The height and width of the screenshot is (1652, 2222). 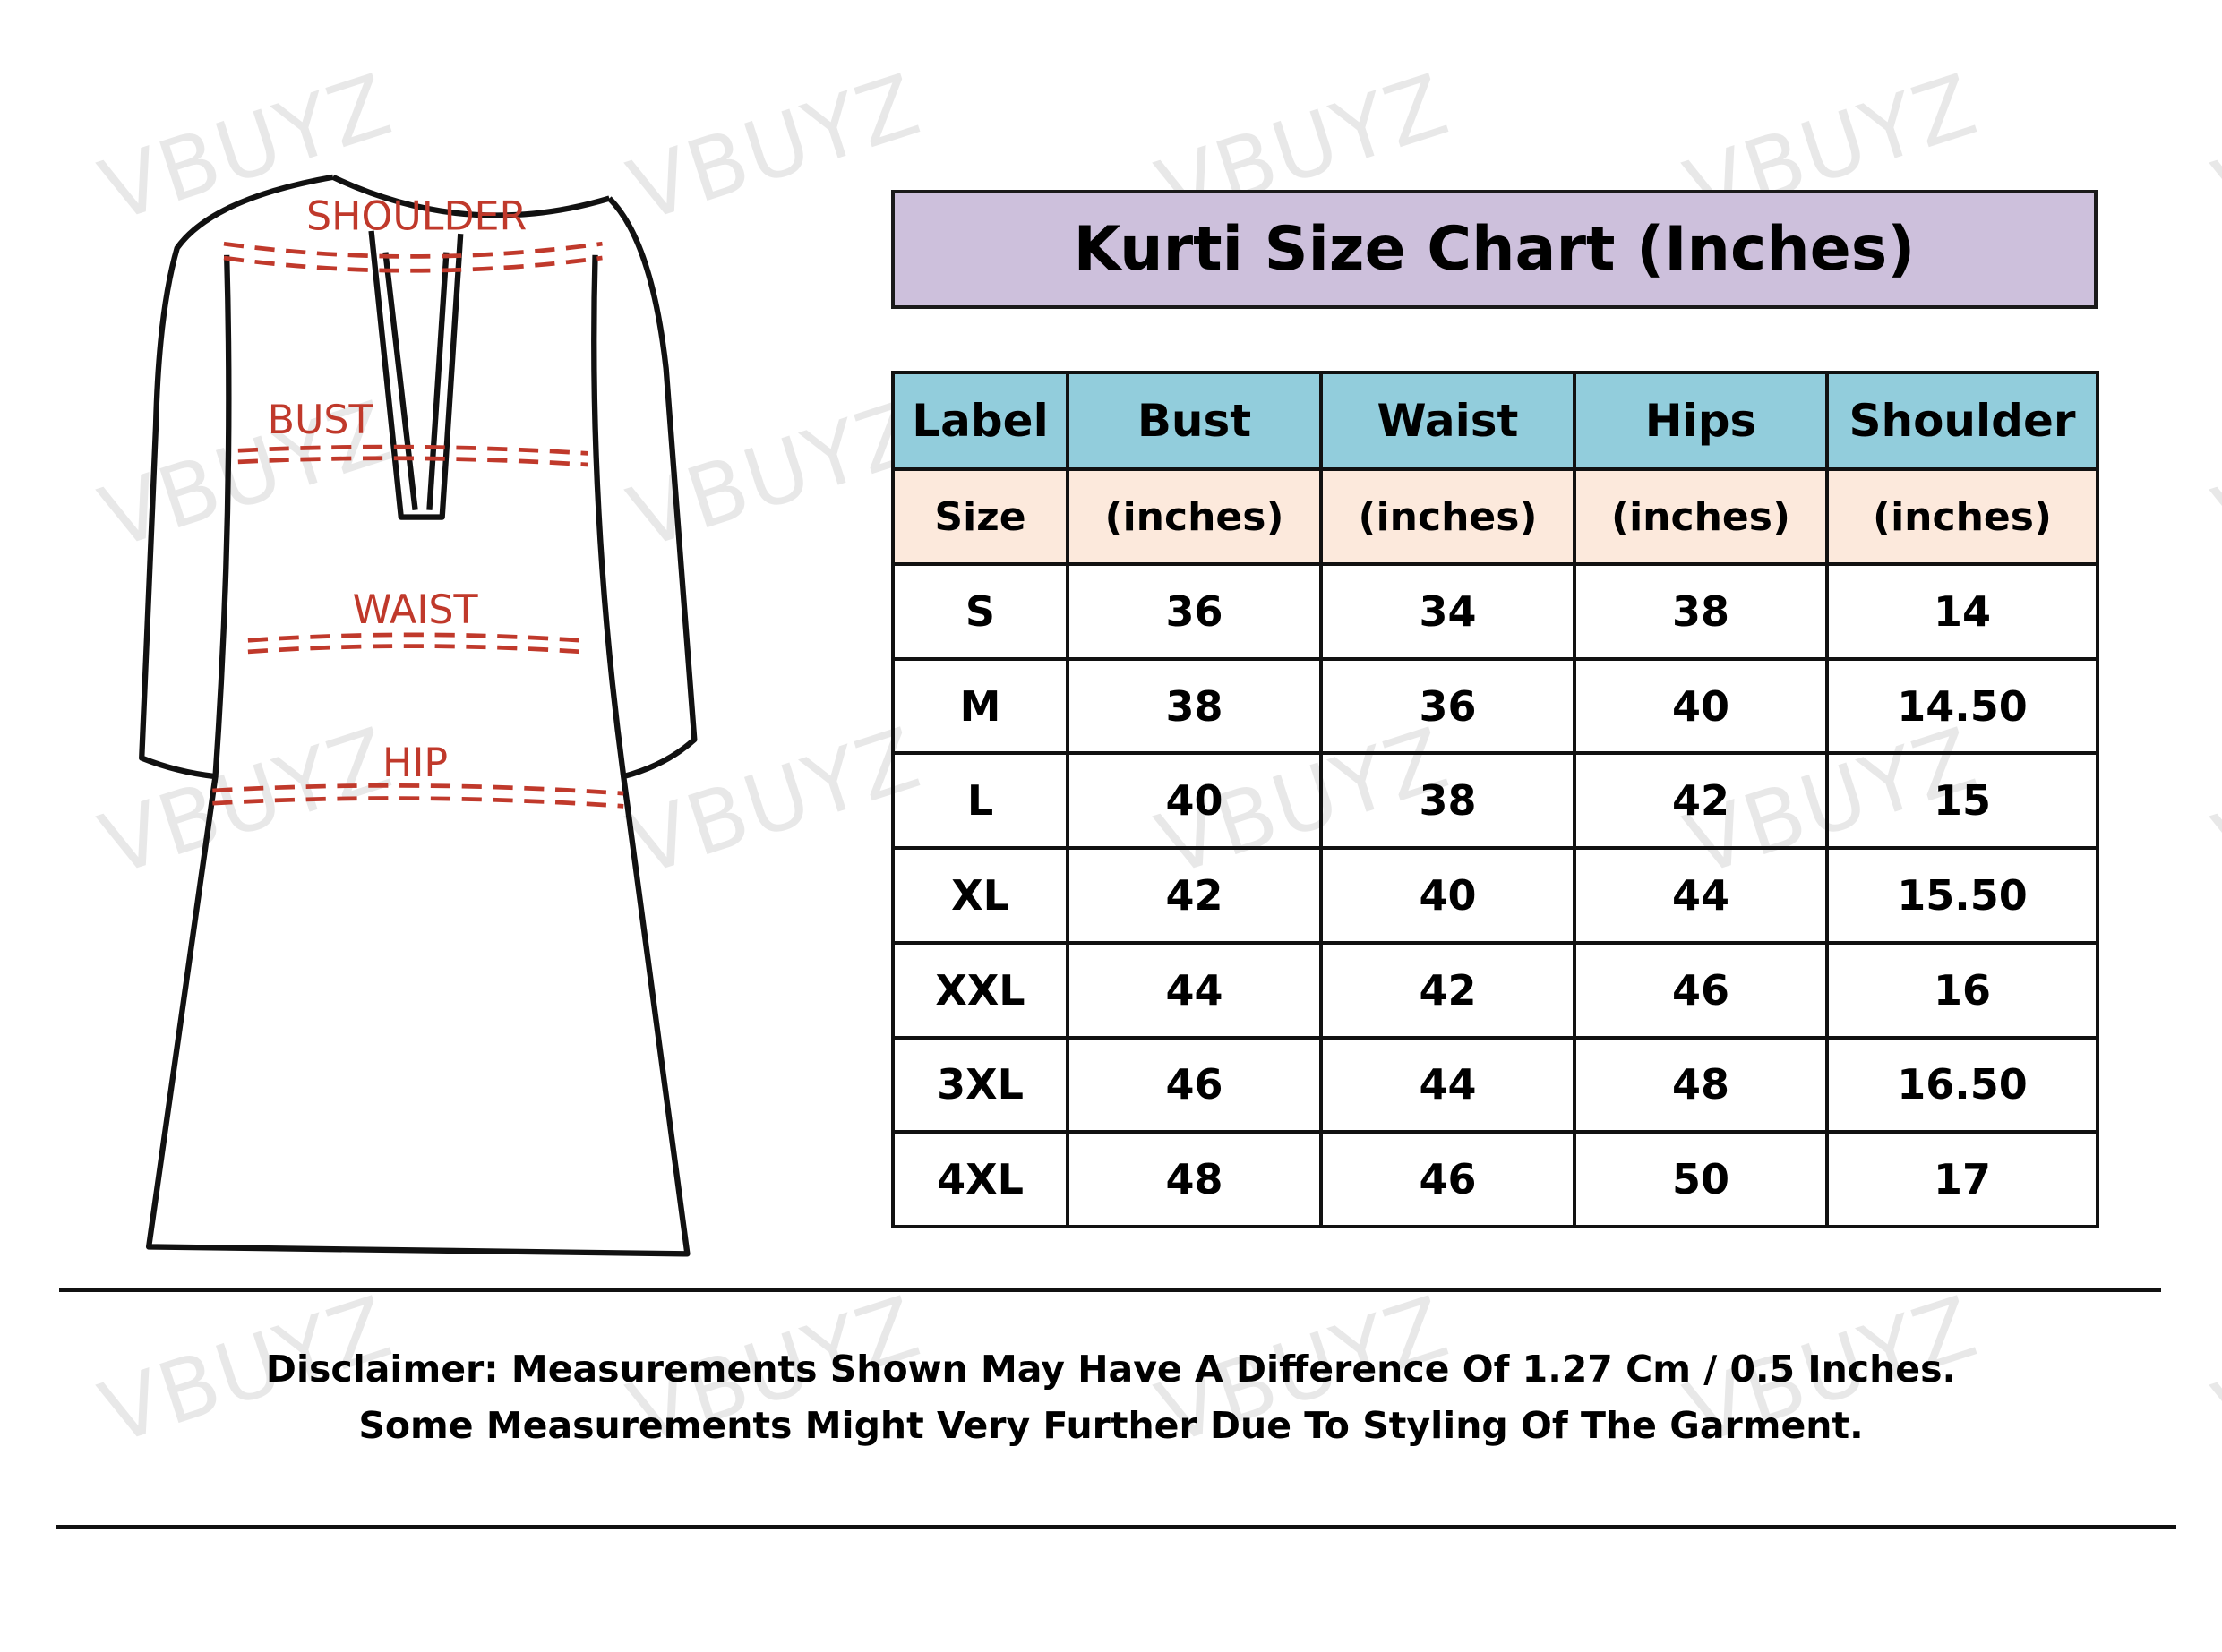 What do you see at coordinates (1194, 895) in the screenshot?
I see `cell-bust: 42` at bounding box center [1194, 895].